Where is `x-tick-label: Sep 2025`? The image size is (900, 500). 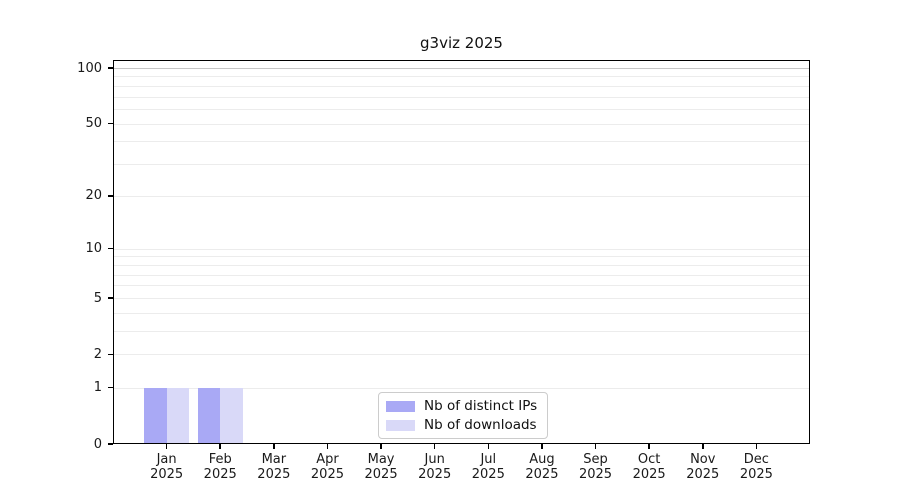
x-tick-label: Sep 2025 is located at coordinates (596, 467).